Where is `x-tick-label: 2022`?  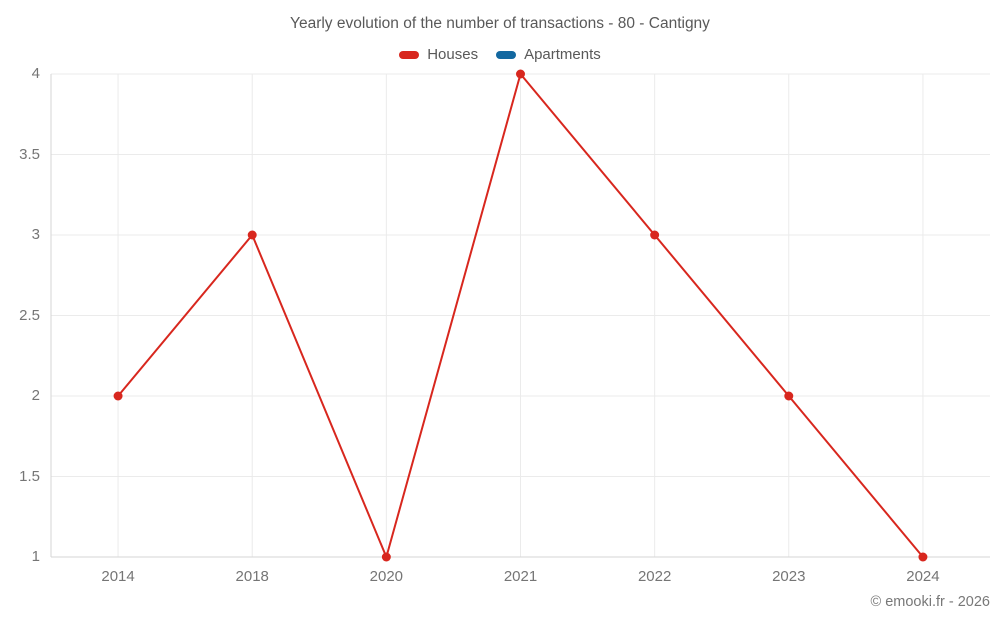
x-tick-label: 2022 is located at coordinates (654, 576).